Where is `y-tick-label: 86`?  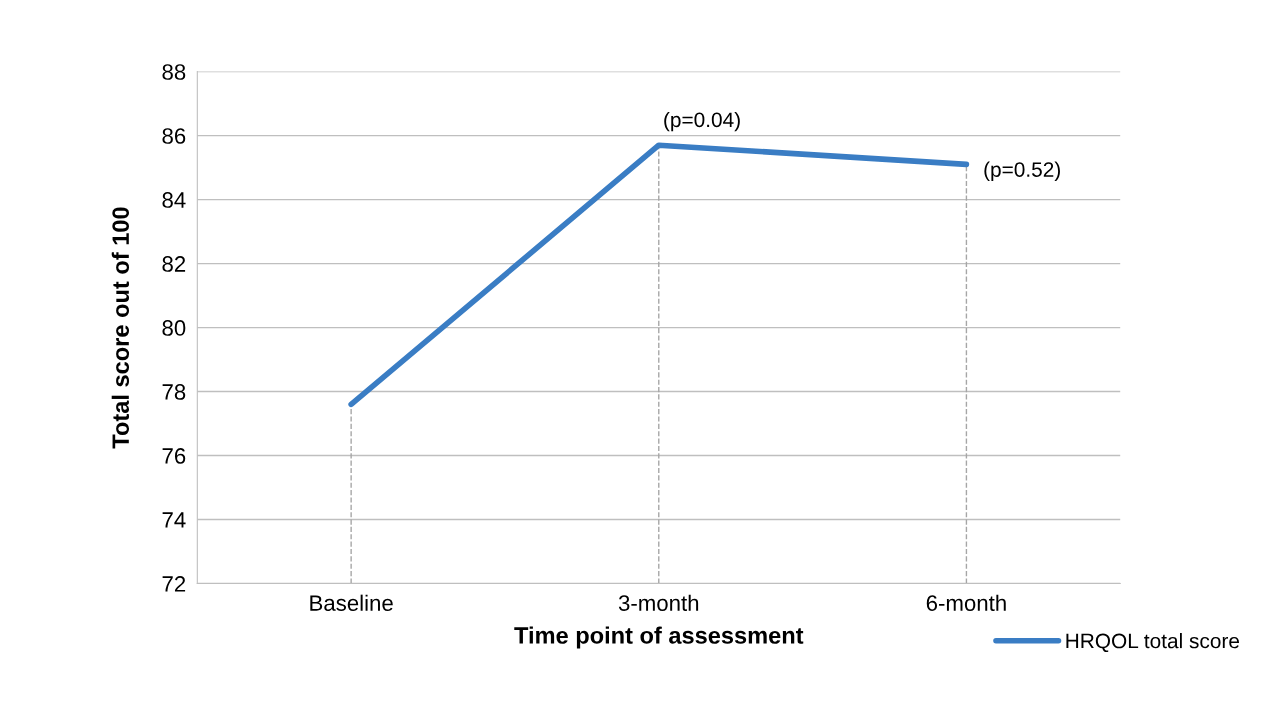 y-tick-label: 86 is located at coordinates (174, 136).